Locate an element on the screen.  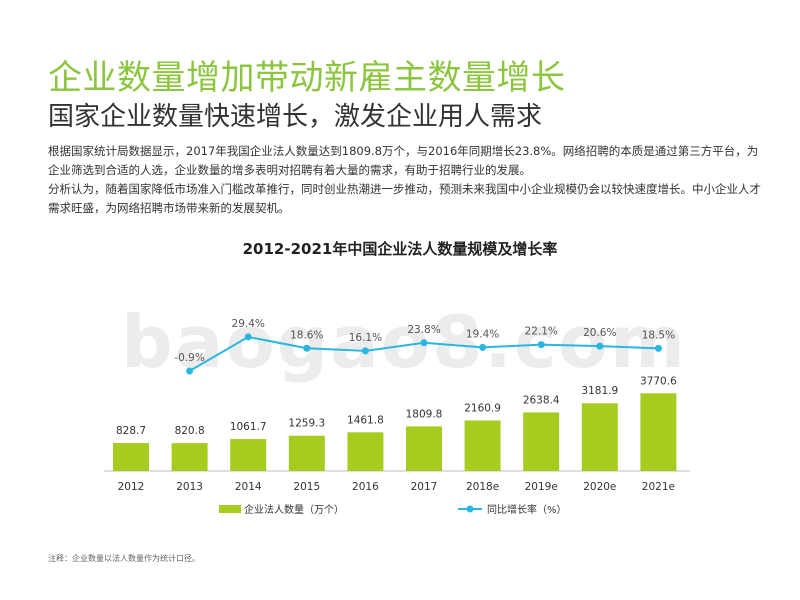
x-tick-label: 2020e is located at coordinates (599, 487).